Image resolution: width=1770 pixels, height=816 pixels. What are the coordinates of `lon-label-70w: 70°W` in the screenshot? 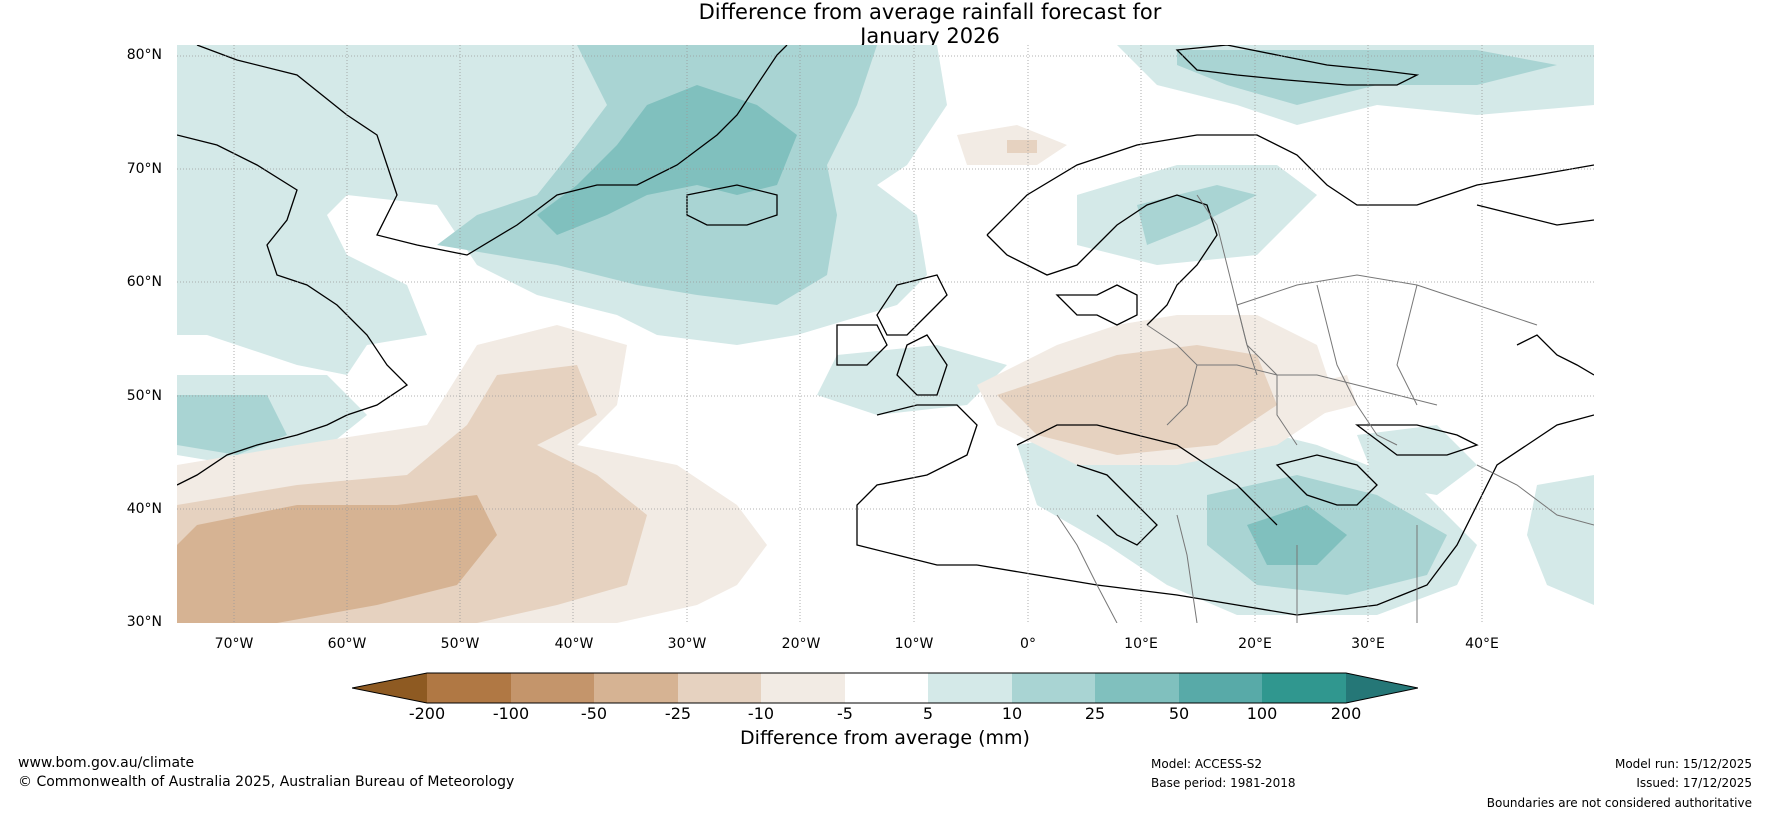 It's located at (234, 644).